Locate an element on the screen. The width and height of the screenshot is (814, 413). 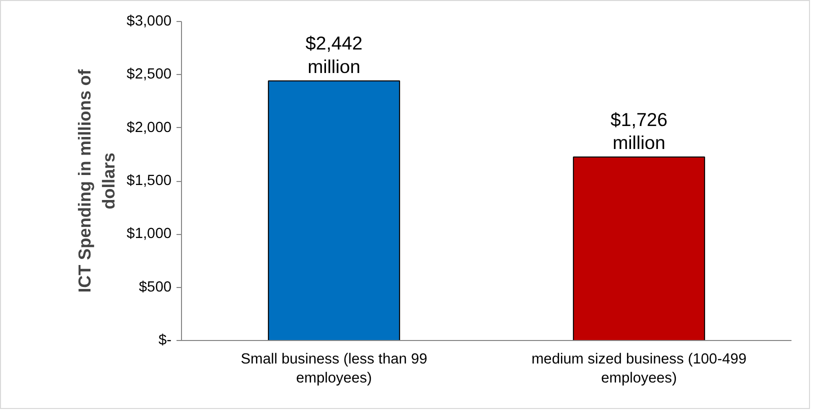
y-tick-label: $3,000 is located at coordinates (149, 22).